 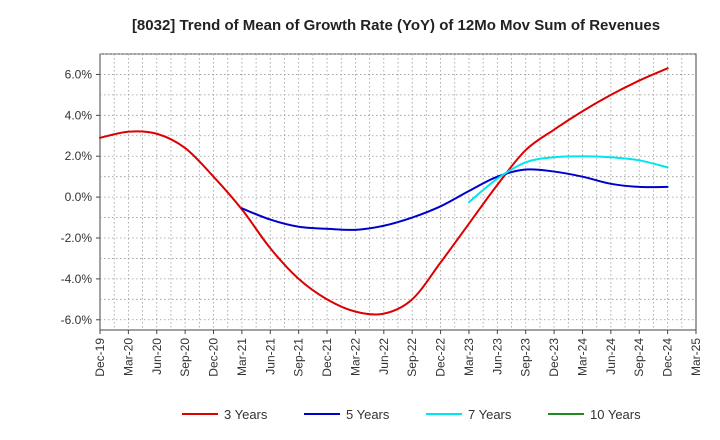 I want to click on y-tick-label: 4.0%, so click(x=79, y=115).